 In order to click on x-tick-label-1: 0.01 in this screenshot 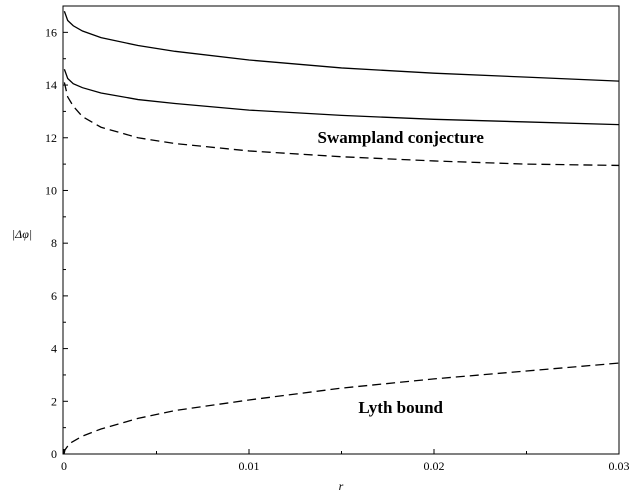, I will do `click(249, 466)`.